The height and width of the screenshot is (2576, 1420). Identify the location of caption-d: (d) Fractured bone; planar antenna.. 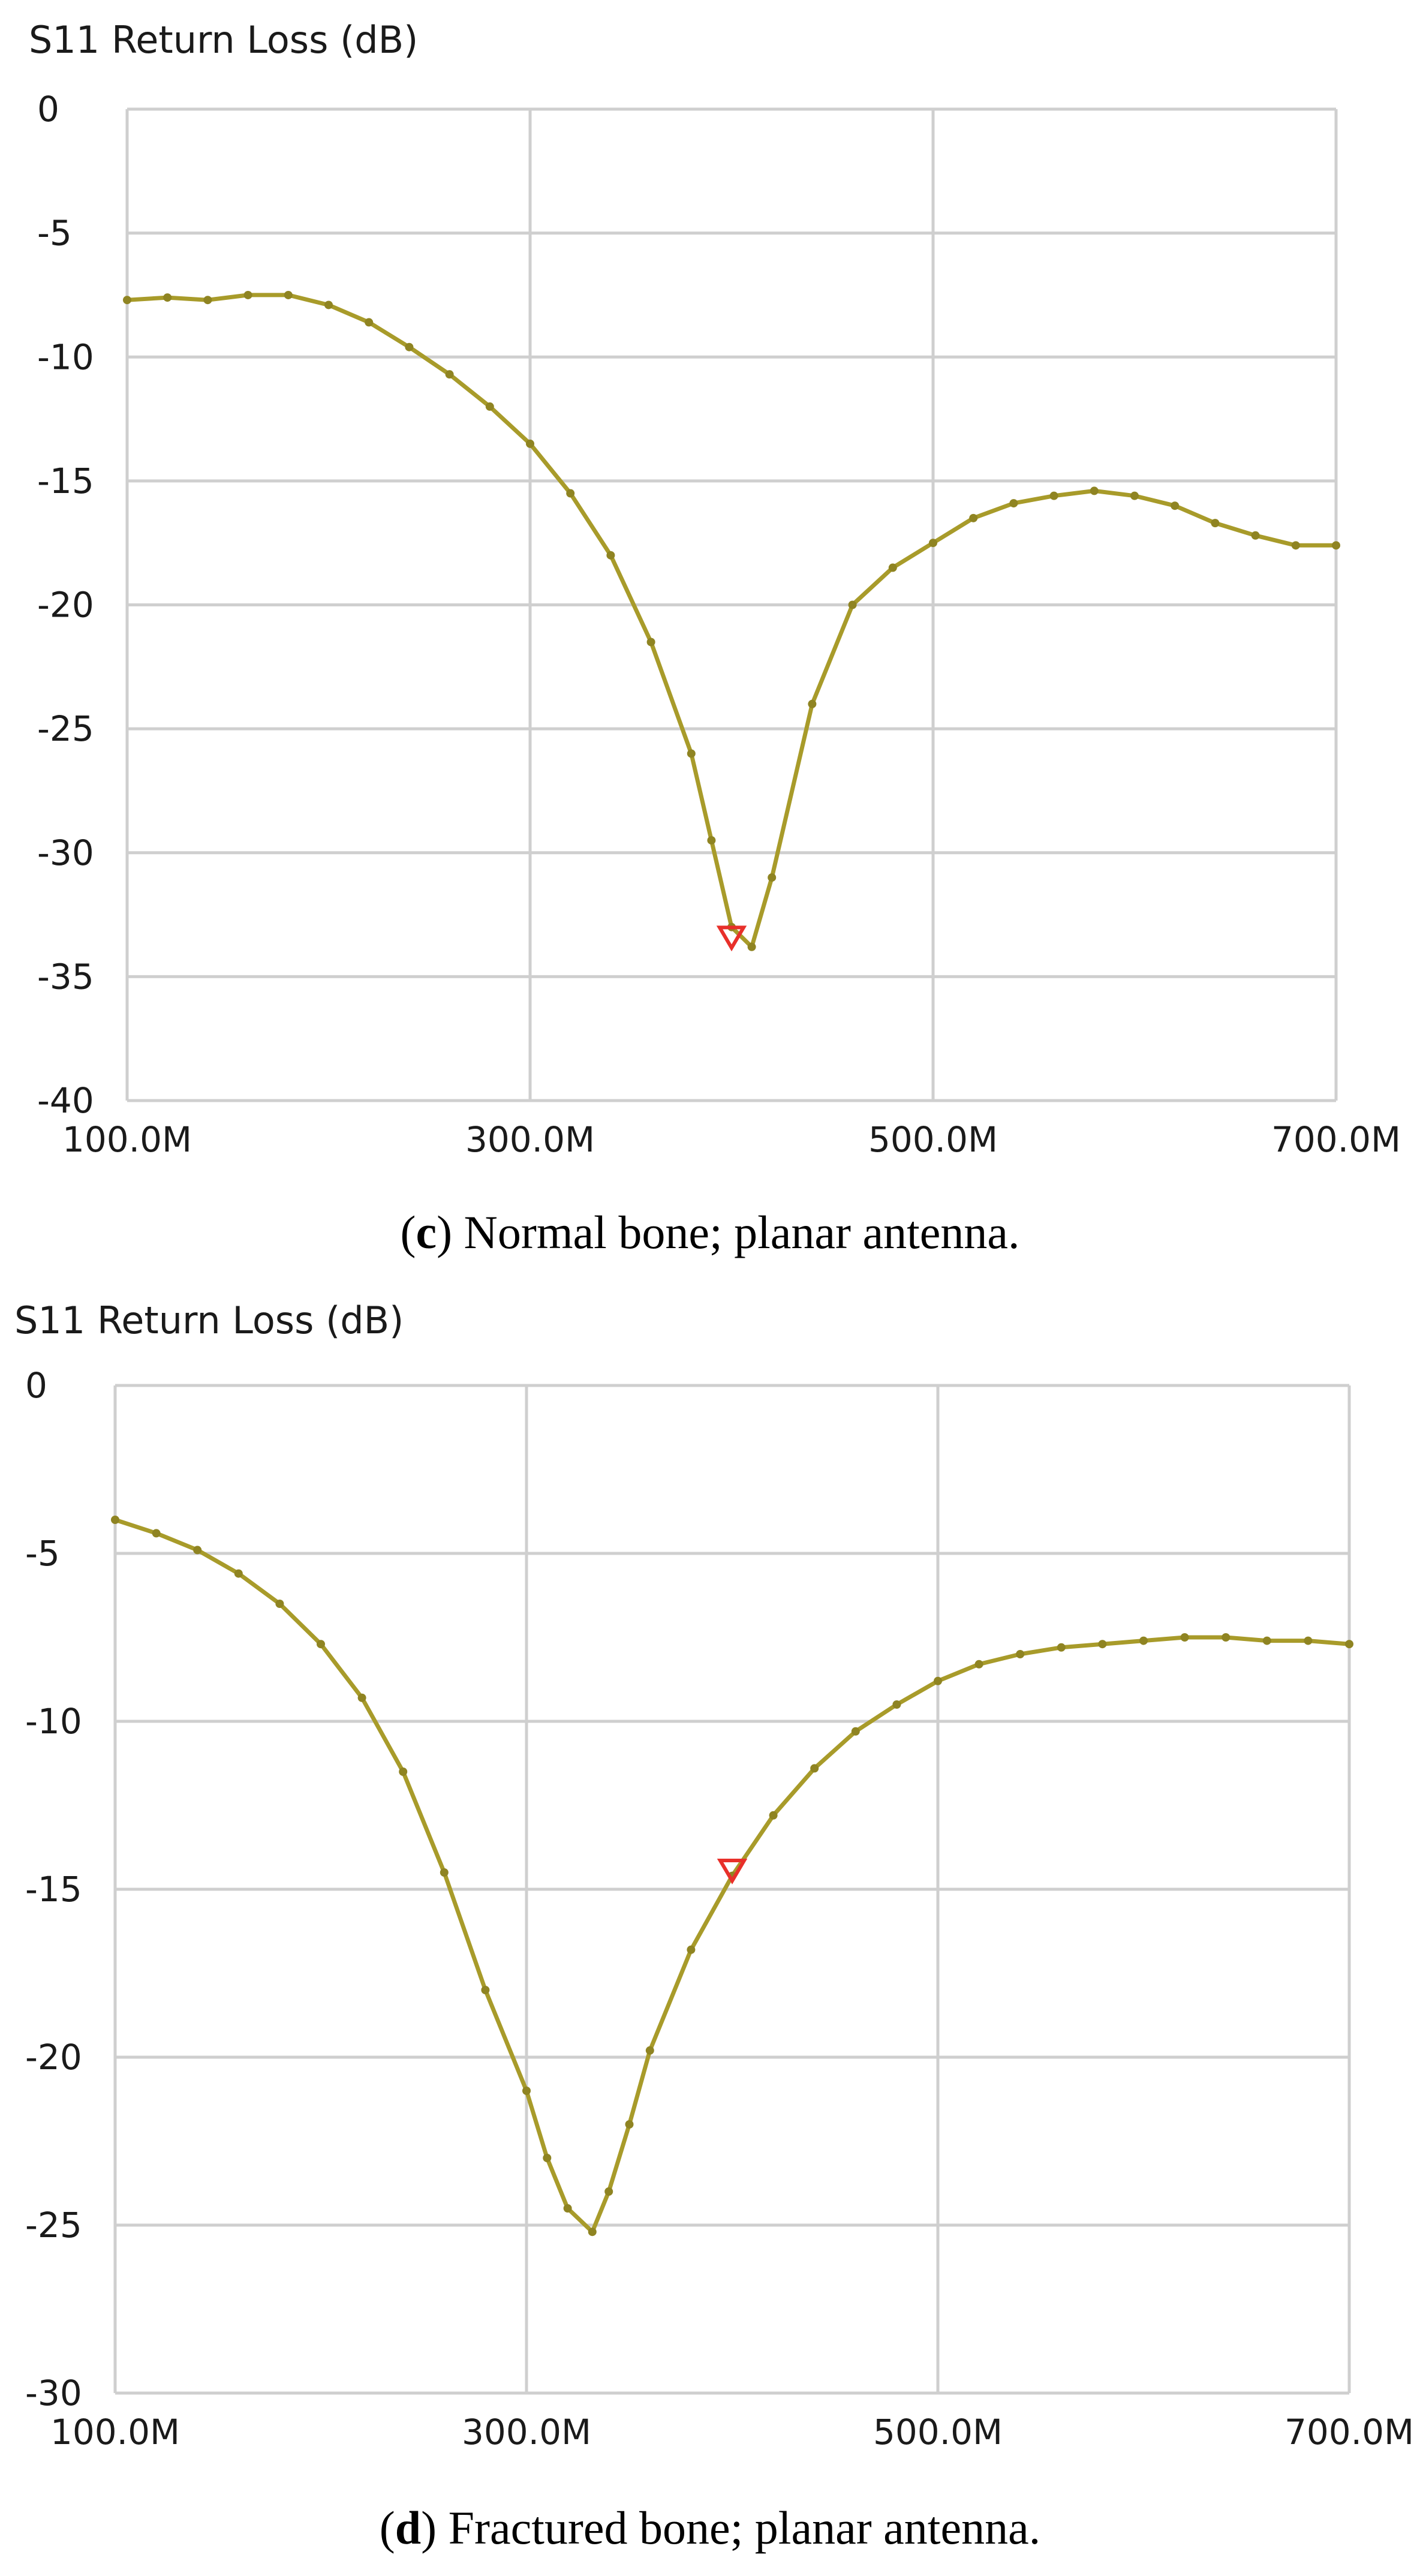
(710, 2528).